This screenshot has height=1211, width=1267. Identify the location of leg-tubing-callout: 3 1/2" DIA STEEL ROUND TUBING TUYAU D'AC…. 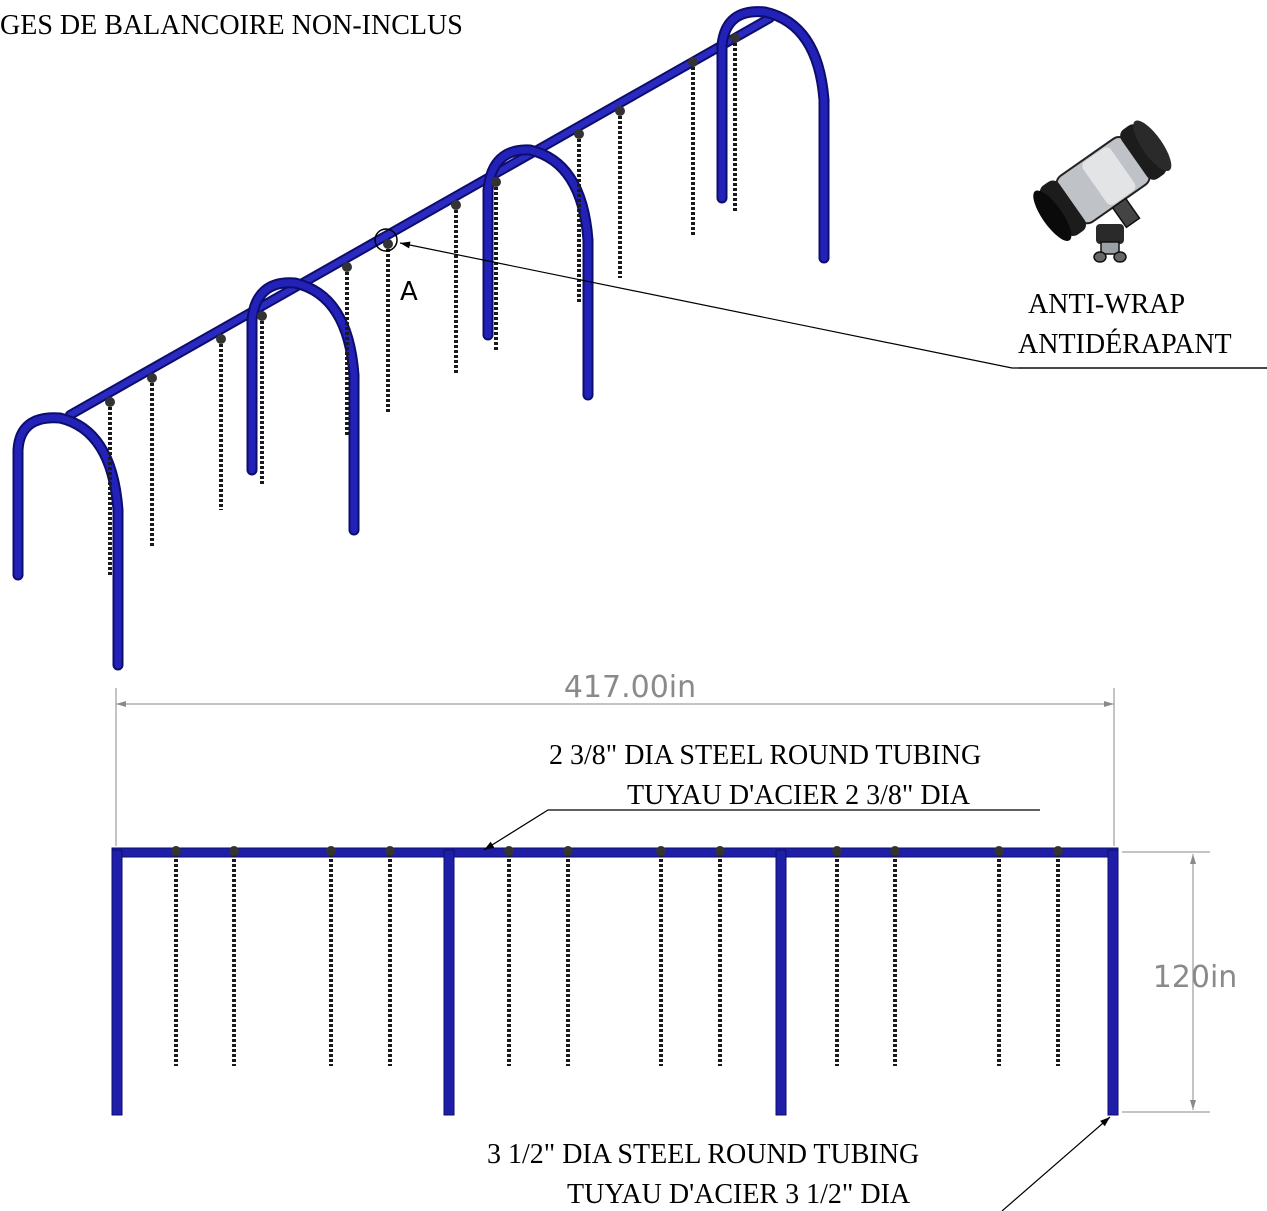
(799, 1163).